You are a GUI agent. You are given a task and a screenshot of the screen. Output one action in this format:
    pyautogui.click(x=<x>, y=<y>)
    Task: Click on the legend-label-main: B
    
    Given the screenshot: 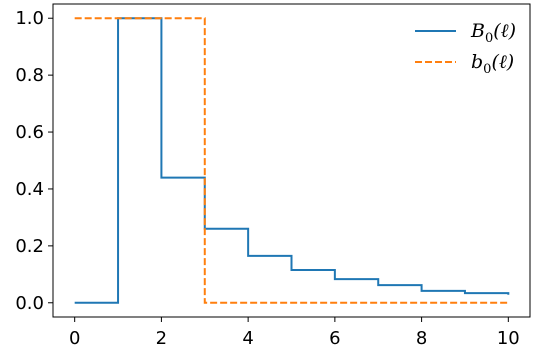 What is the action you would take?
    pyautogui.click(x=477, y=31)
    